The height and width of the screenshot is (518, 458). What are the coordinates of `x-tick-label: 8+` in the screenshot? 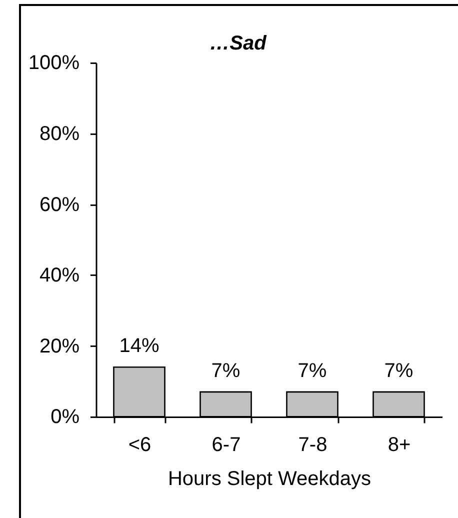 It's located at (399, 445).